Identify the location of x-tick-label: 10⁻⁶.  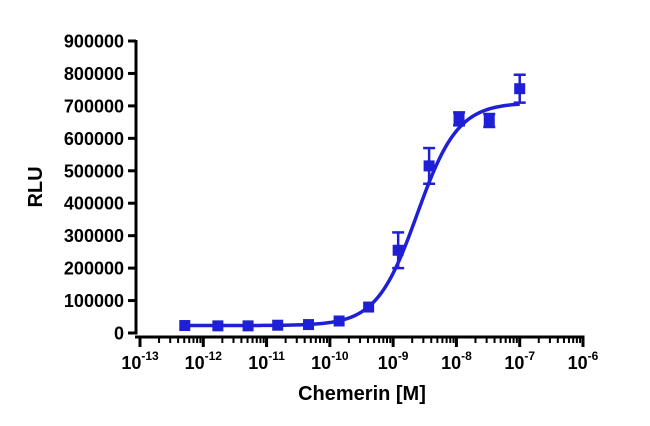
(583, 361).